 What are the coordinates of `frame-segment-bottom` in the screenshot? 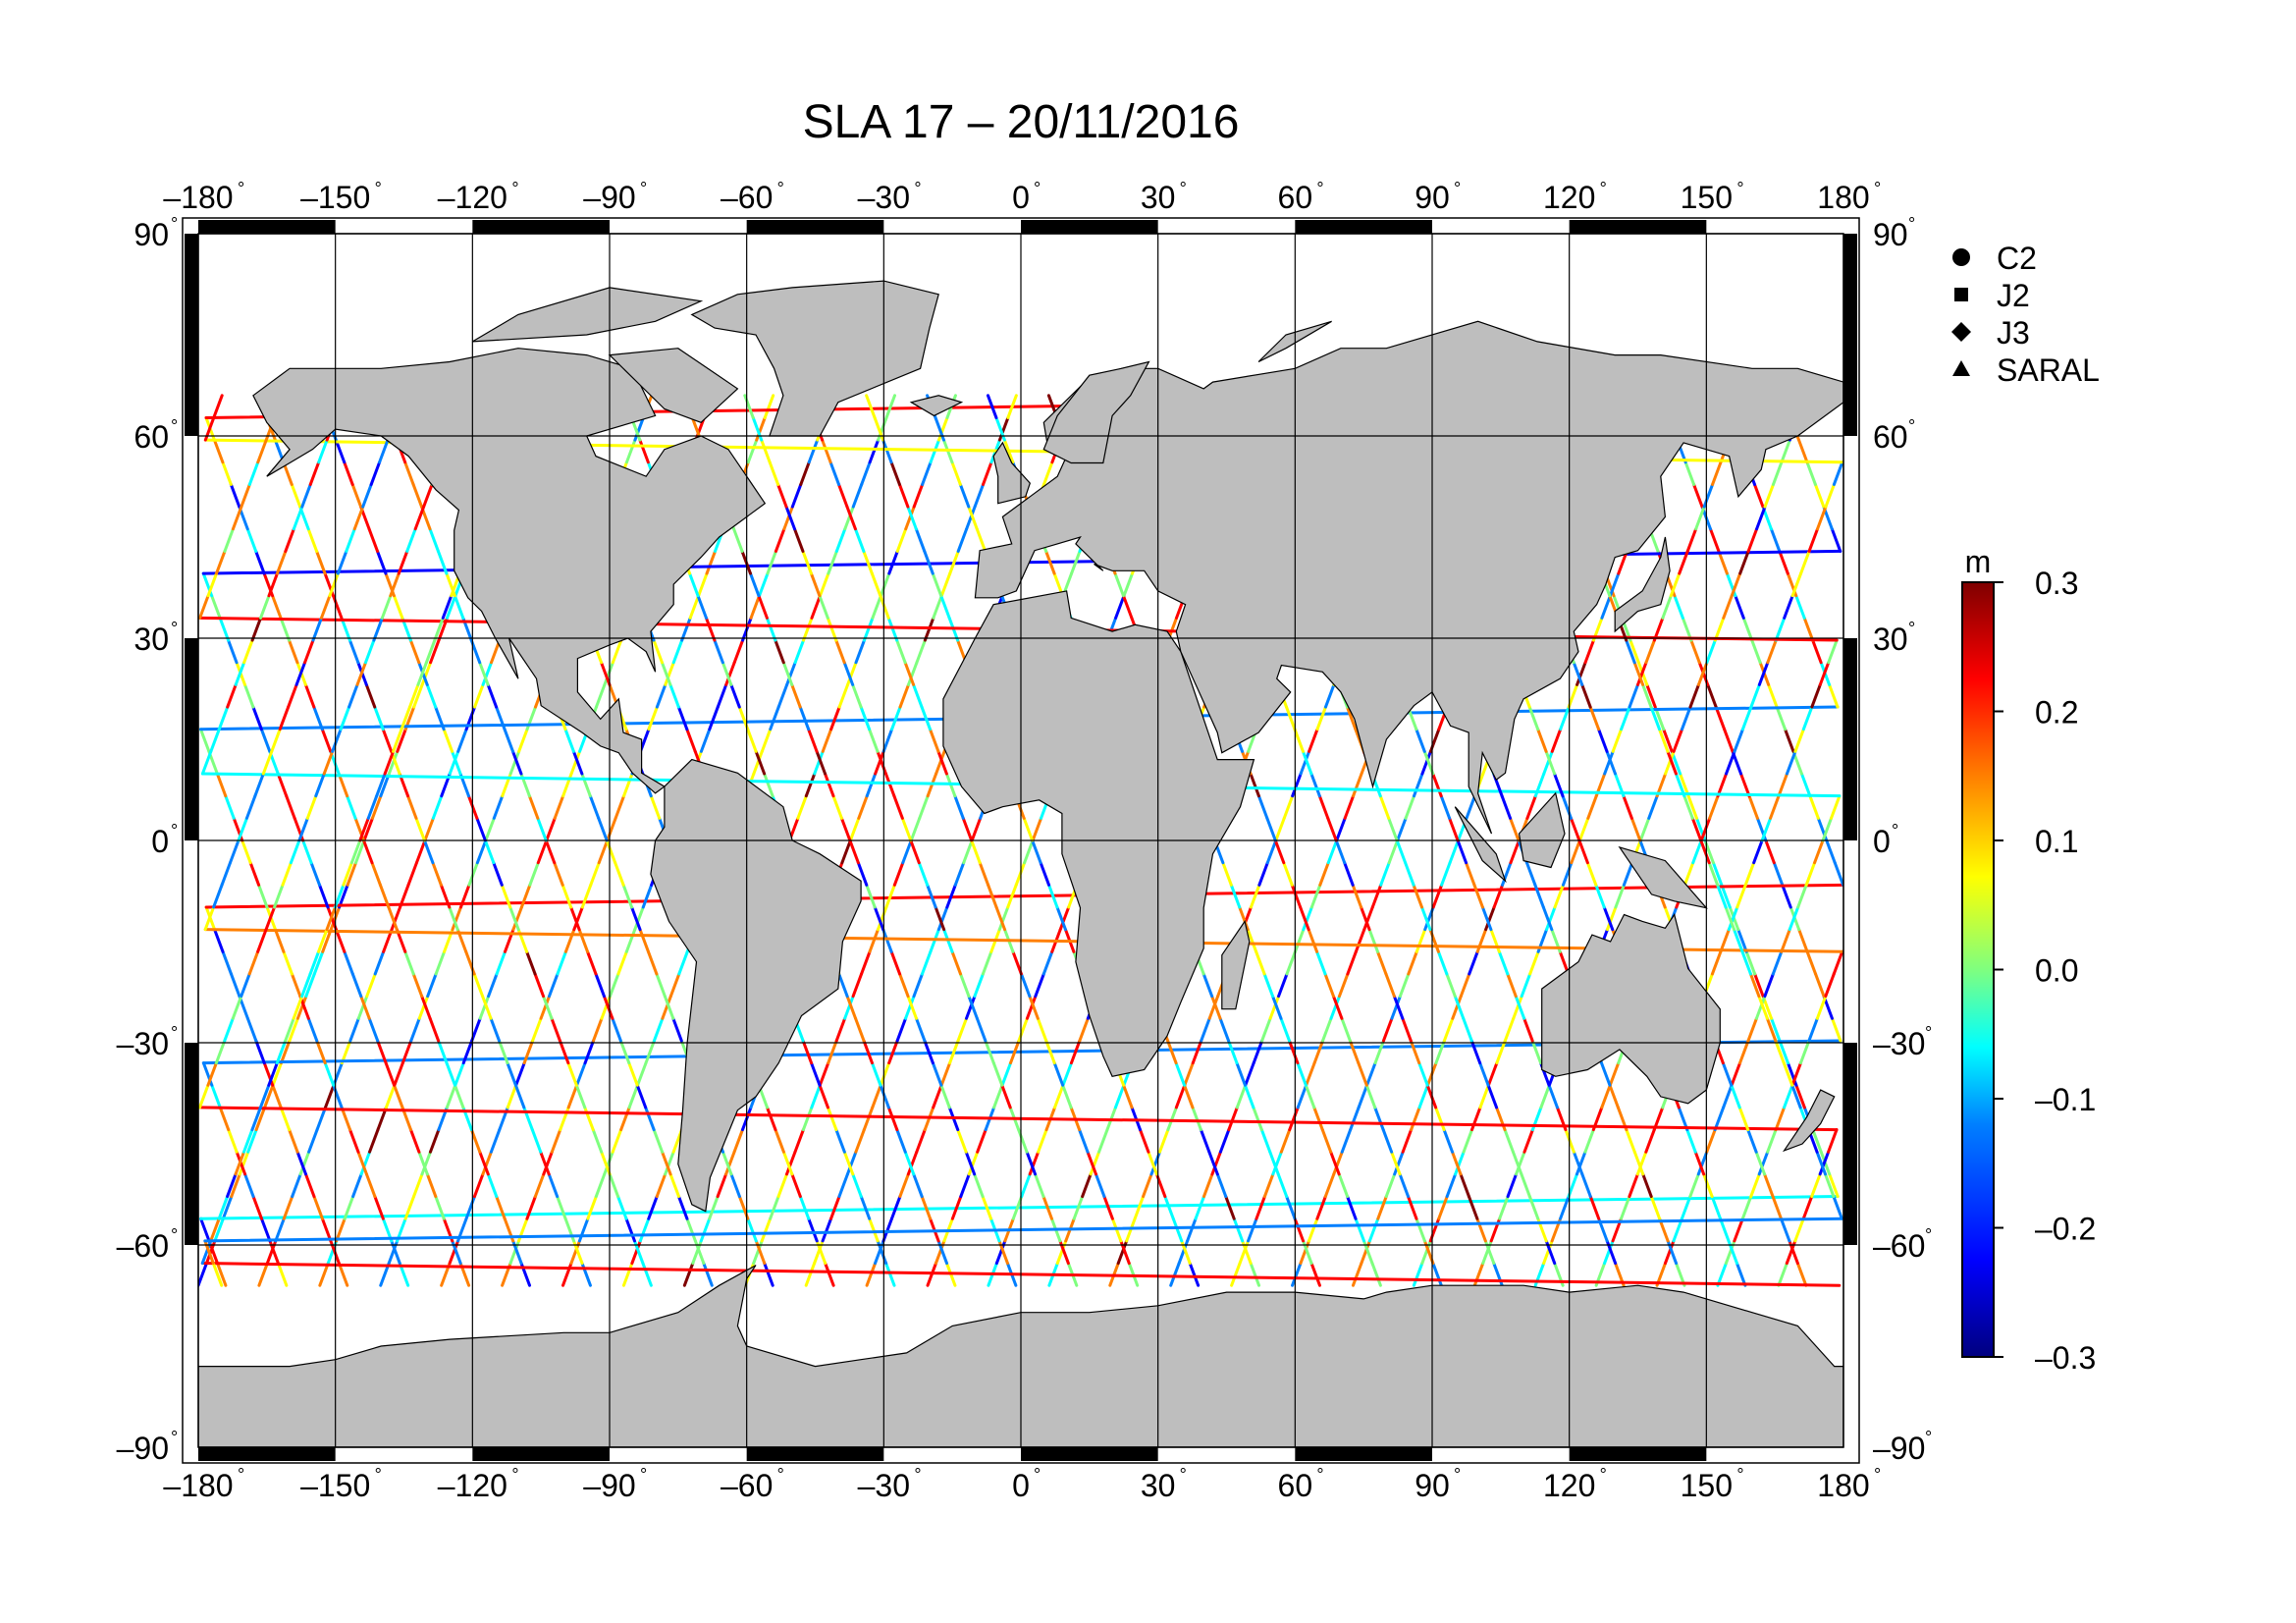 It's located at (1638, 1454).